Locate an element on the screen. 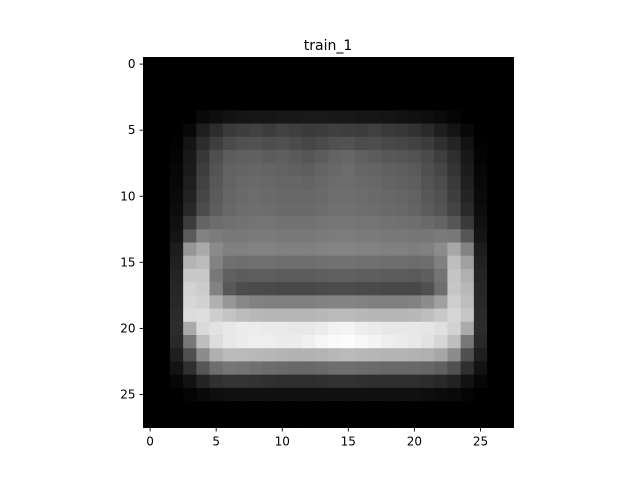 This screenshot has height=480, width=640. x-tick-label: 20 is located at coordinates (414, 442).